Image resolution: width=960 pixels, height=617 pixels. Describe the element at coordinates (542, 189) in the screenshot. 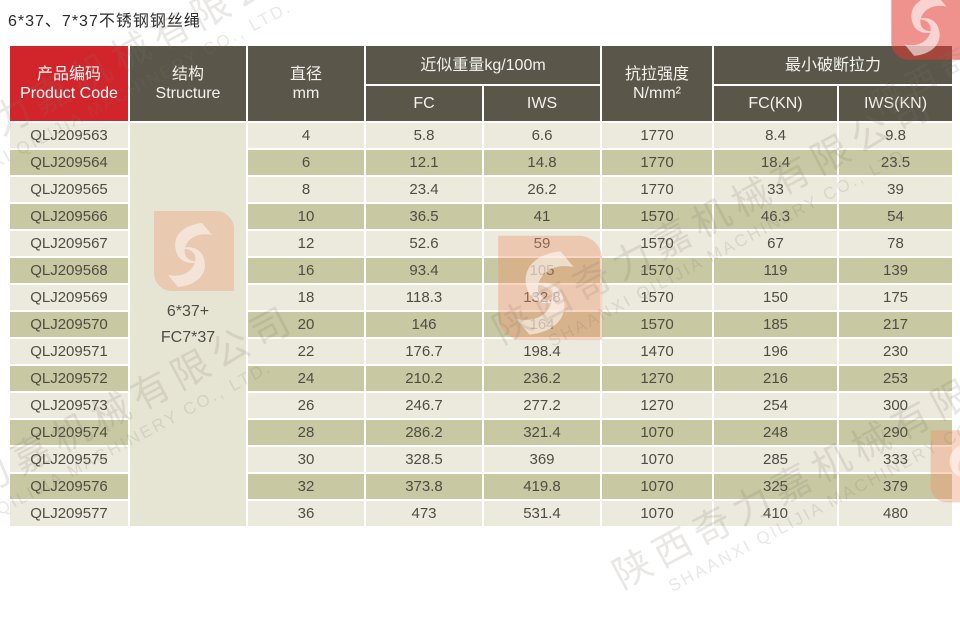

I see `cell-weight-iws: 26.2` at that location.